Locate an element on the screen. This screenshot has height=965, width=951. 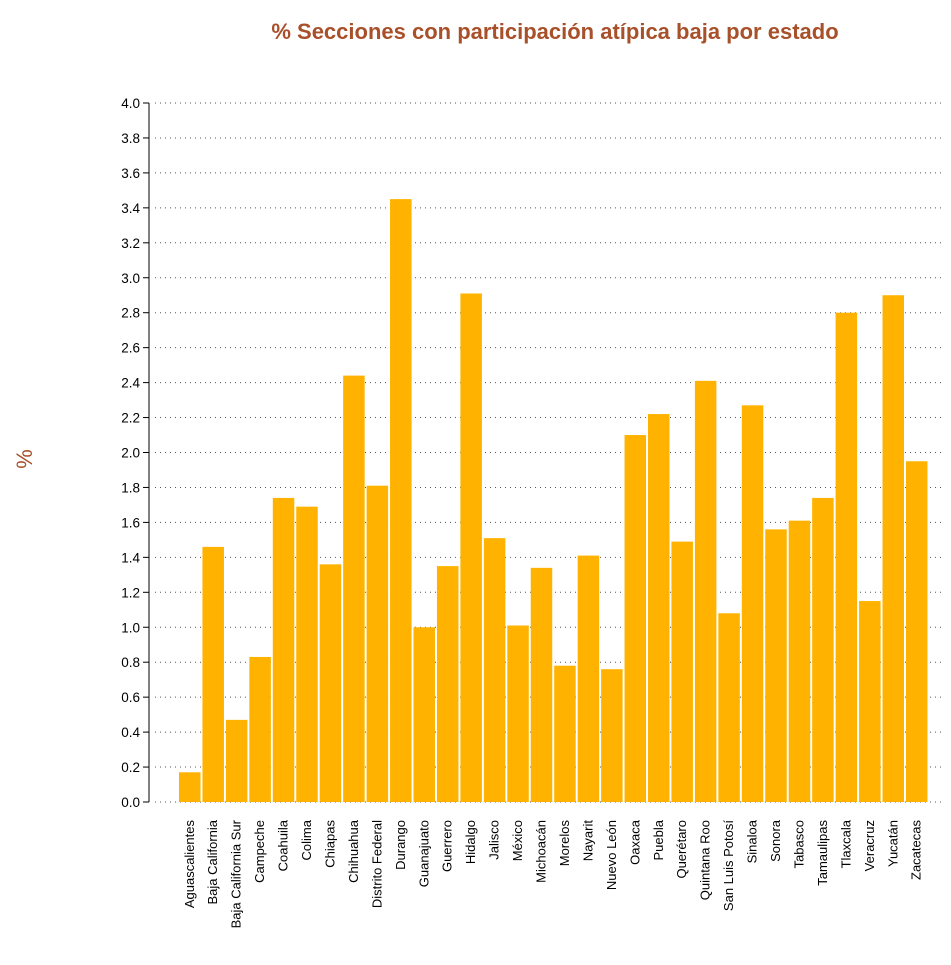
y-tick-label: 0.8 is located at coordinates (130, 662).